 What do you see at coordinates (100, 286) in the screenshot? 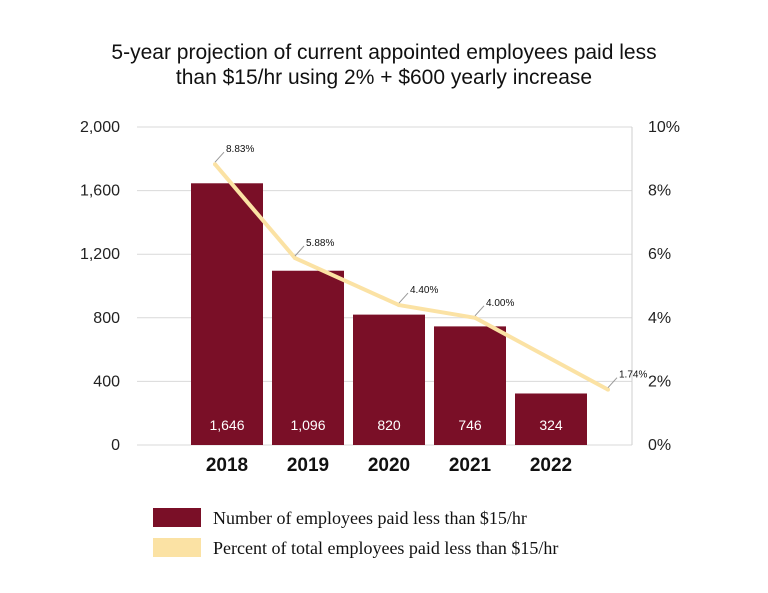
I see `left-y-axis: 0 400 800 1,200 1,600 2,000` at bounding box center [100, 286].